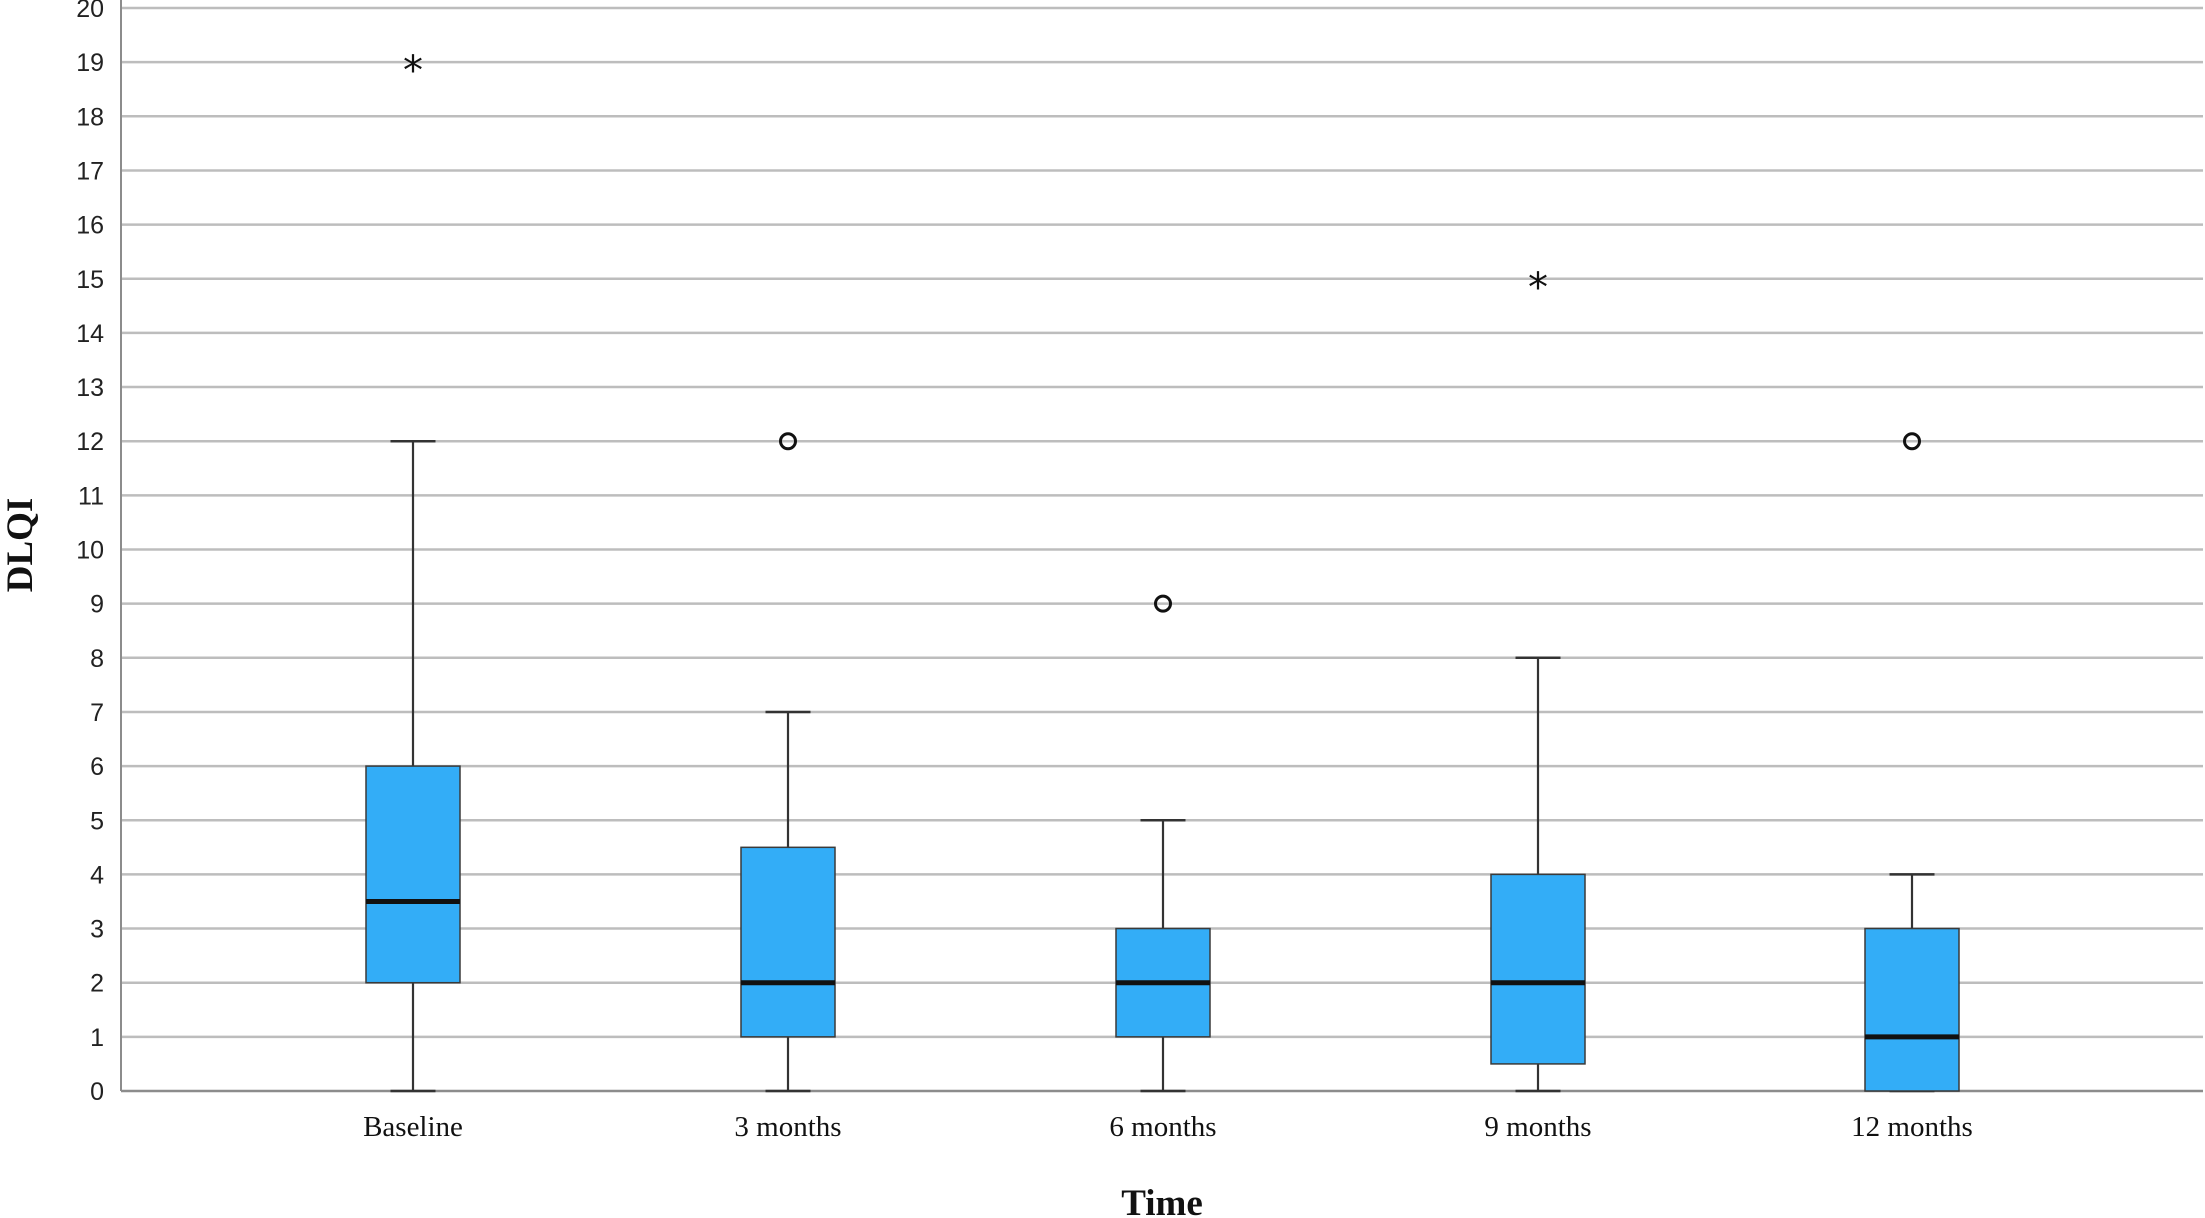 The image size is (2205, 1218). Describe the element at coordinates (90, 280) in the screenshot. I see `y-tick-label: 15` at that location.